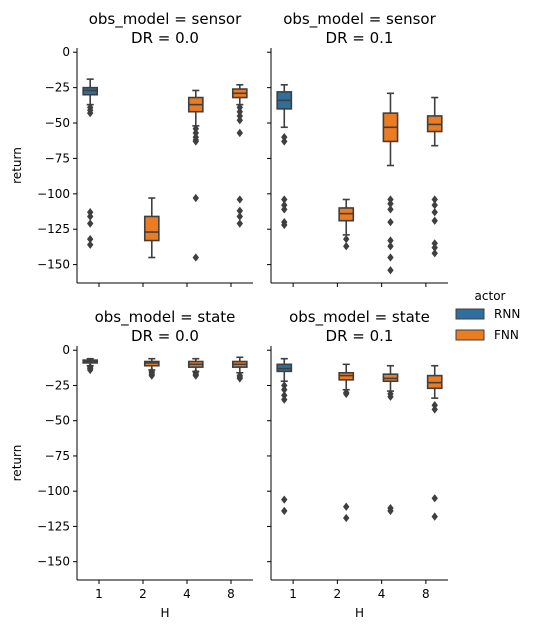 The width and height of the screenshot is (536, 633). I want to click on y-tick-label: −150, so click(53, 265).